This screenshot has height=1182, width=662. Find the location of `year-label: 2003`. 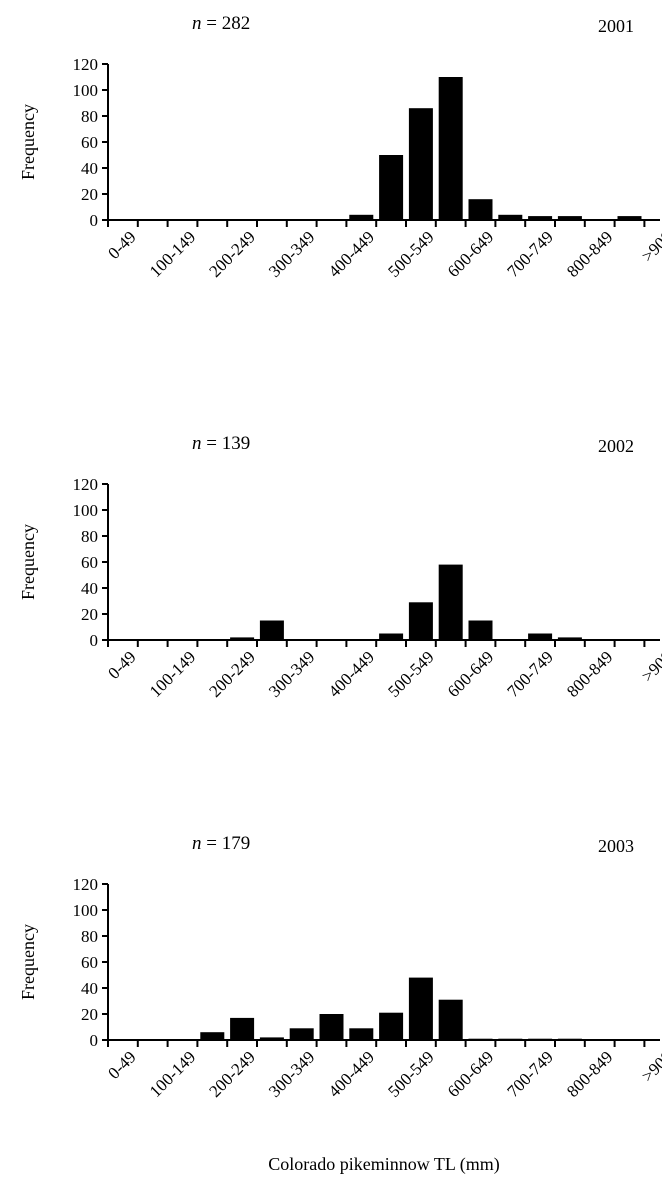

year-label: 2003 is located at coordinates (616, 846).